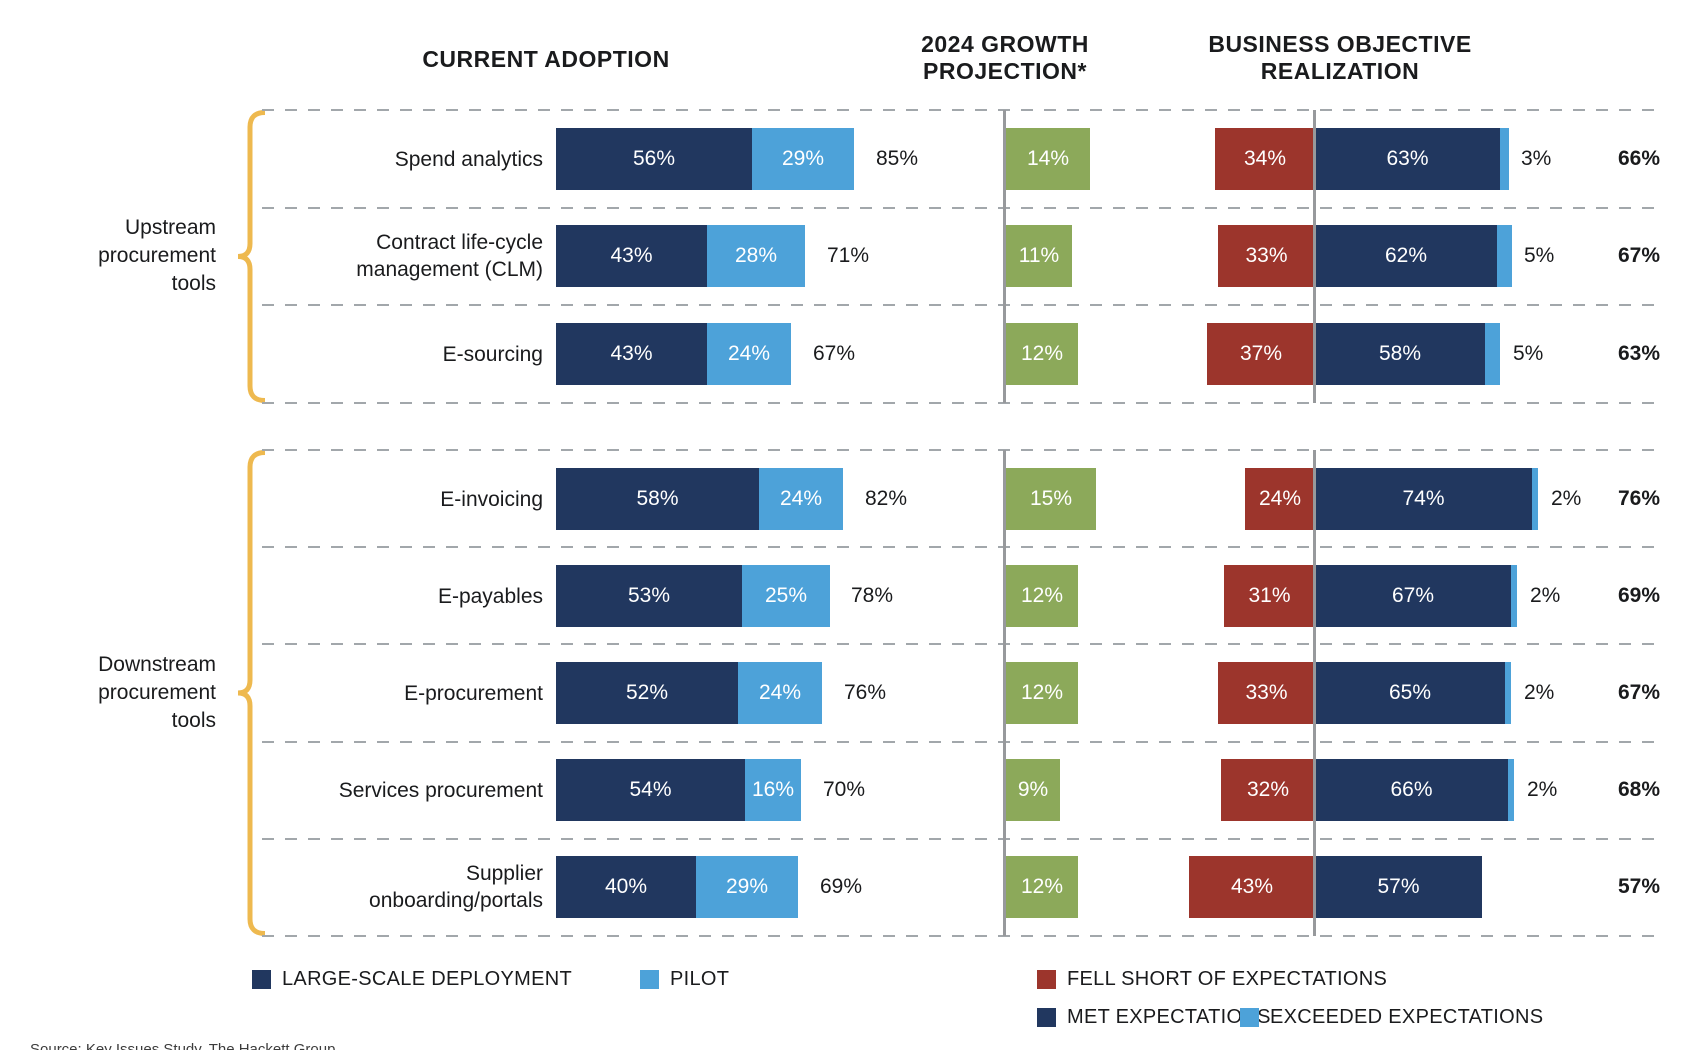 Image resolution: width=1706 pixels, height=1050 pixels. Describe the element at coordinates (251, 256) in the screenshot. I see `bracket-upstream` at that location.